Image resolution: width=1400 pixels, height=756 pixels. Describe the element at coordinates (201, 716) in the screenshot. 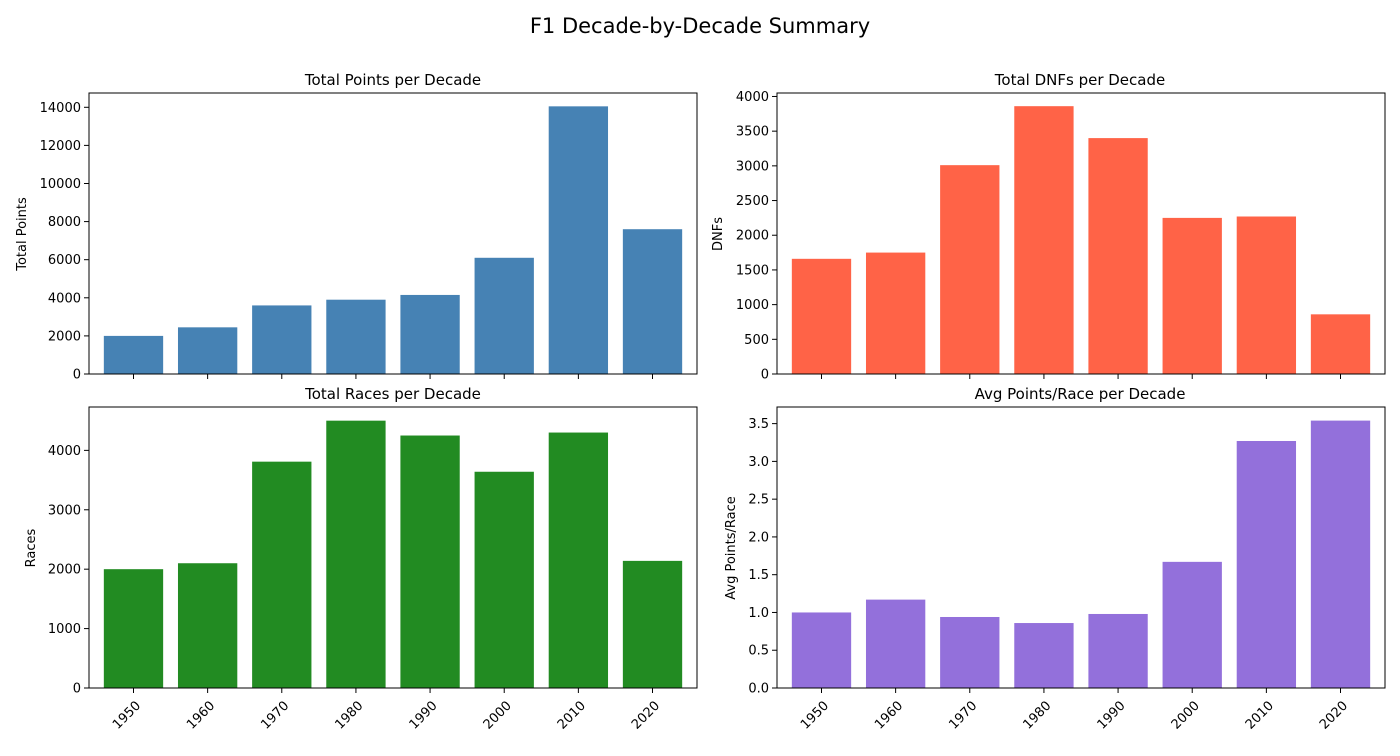

I see `x-tick-label: 1960` at that location.